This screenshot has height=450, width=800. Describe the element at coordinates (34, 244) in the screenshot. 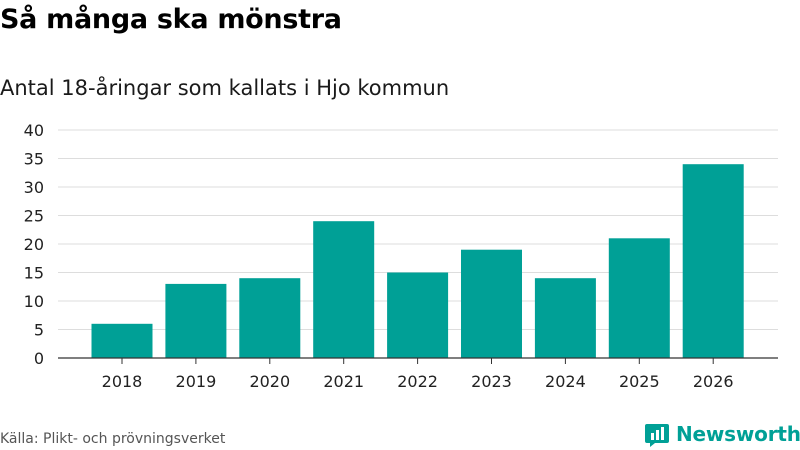

I see `y-tick-label: 20` at that location.